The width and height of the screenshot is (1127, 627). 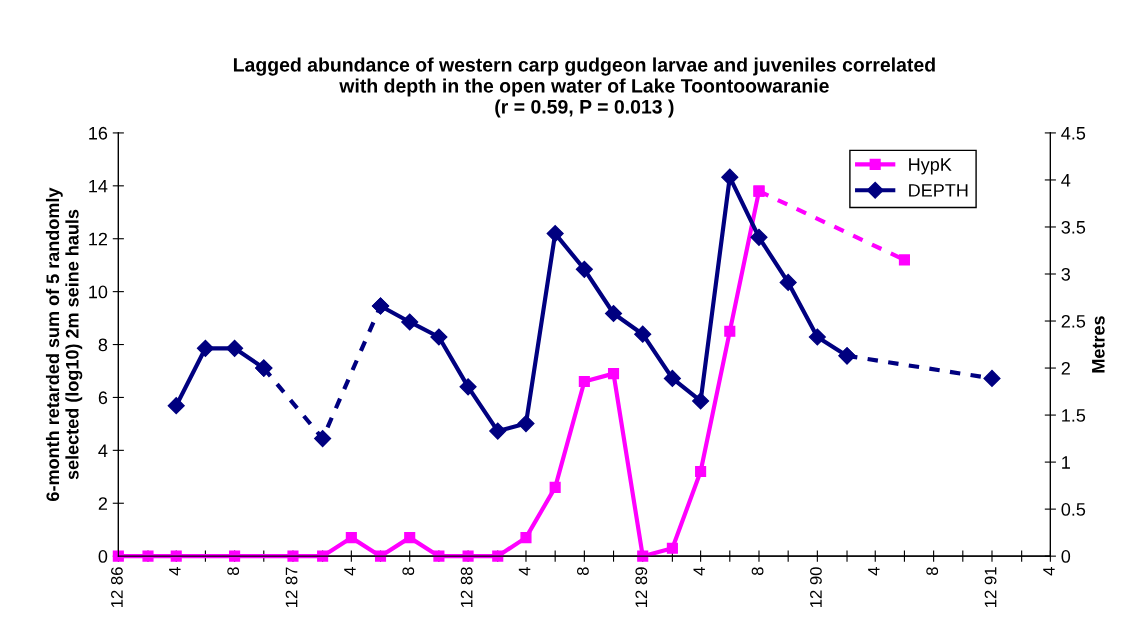 What do you see at coordinates (1098, 344) in the screenshot?
I see `y2-axis-title: Metres` at bounding box center [1098, 344].